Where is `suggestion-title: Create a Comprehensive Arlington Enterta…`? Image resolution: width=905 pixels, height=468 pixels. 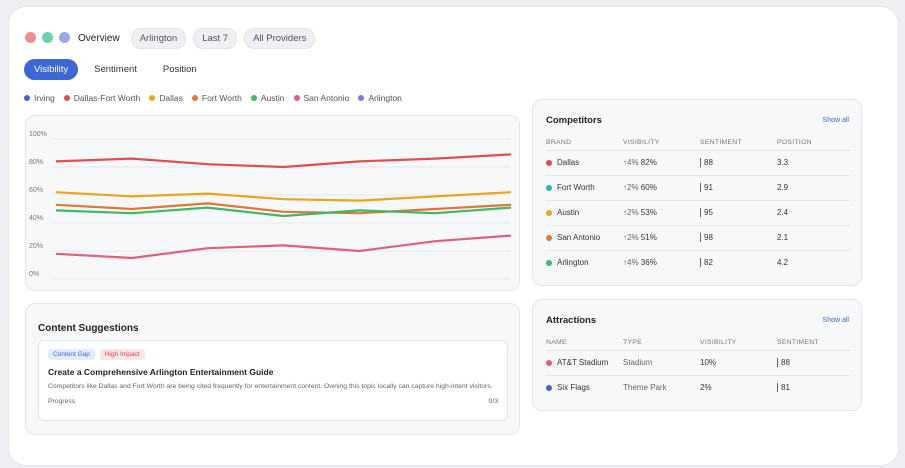
suggestion-title: Create a Comprehensive Arlington Enterta… is located at coordinates (161, 372).